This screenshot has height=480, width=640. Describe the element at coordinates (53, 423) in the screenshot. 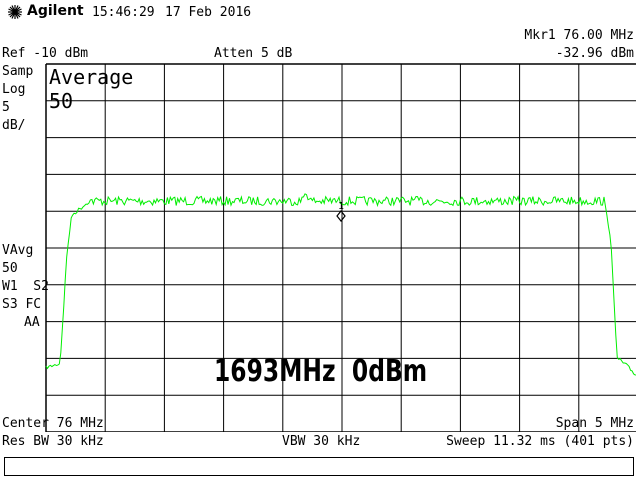

I see `center-frequency: Center 76 MHz` at that location.